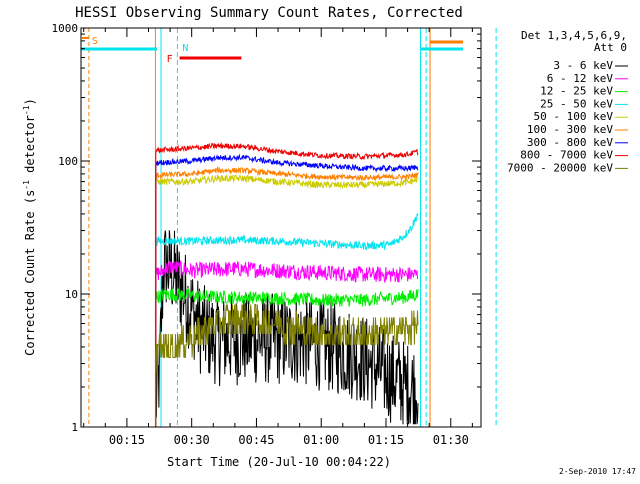  What do you see at coordinates (170, 59) in the screenshot?
I see `annotation-f: F` at bounding box center [170, 59].